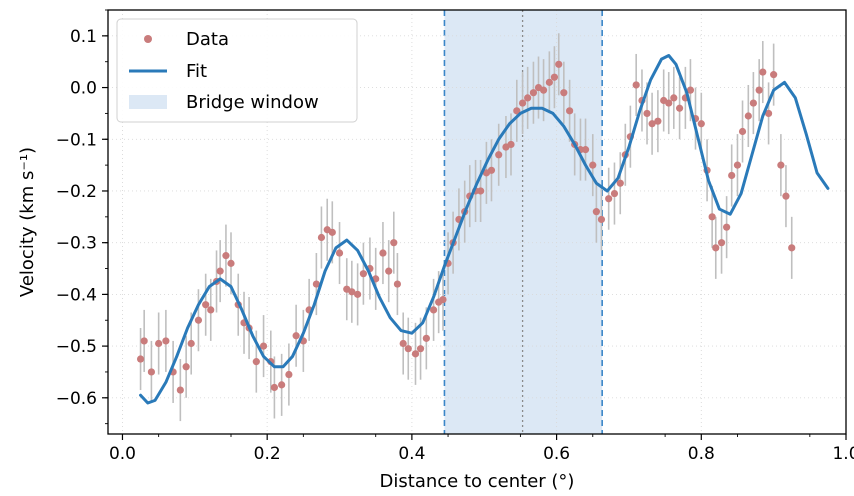 This screenshot has width=854, height=496. Describe the element at coordinates (267, 454) in the screenshot. I see `x-tick-label: 0.2` at that location.